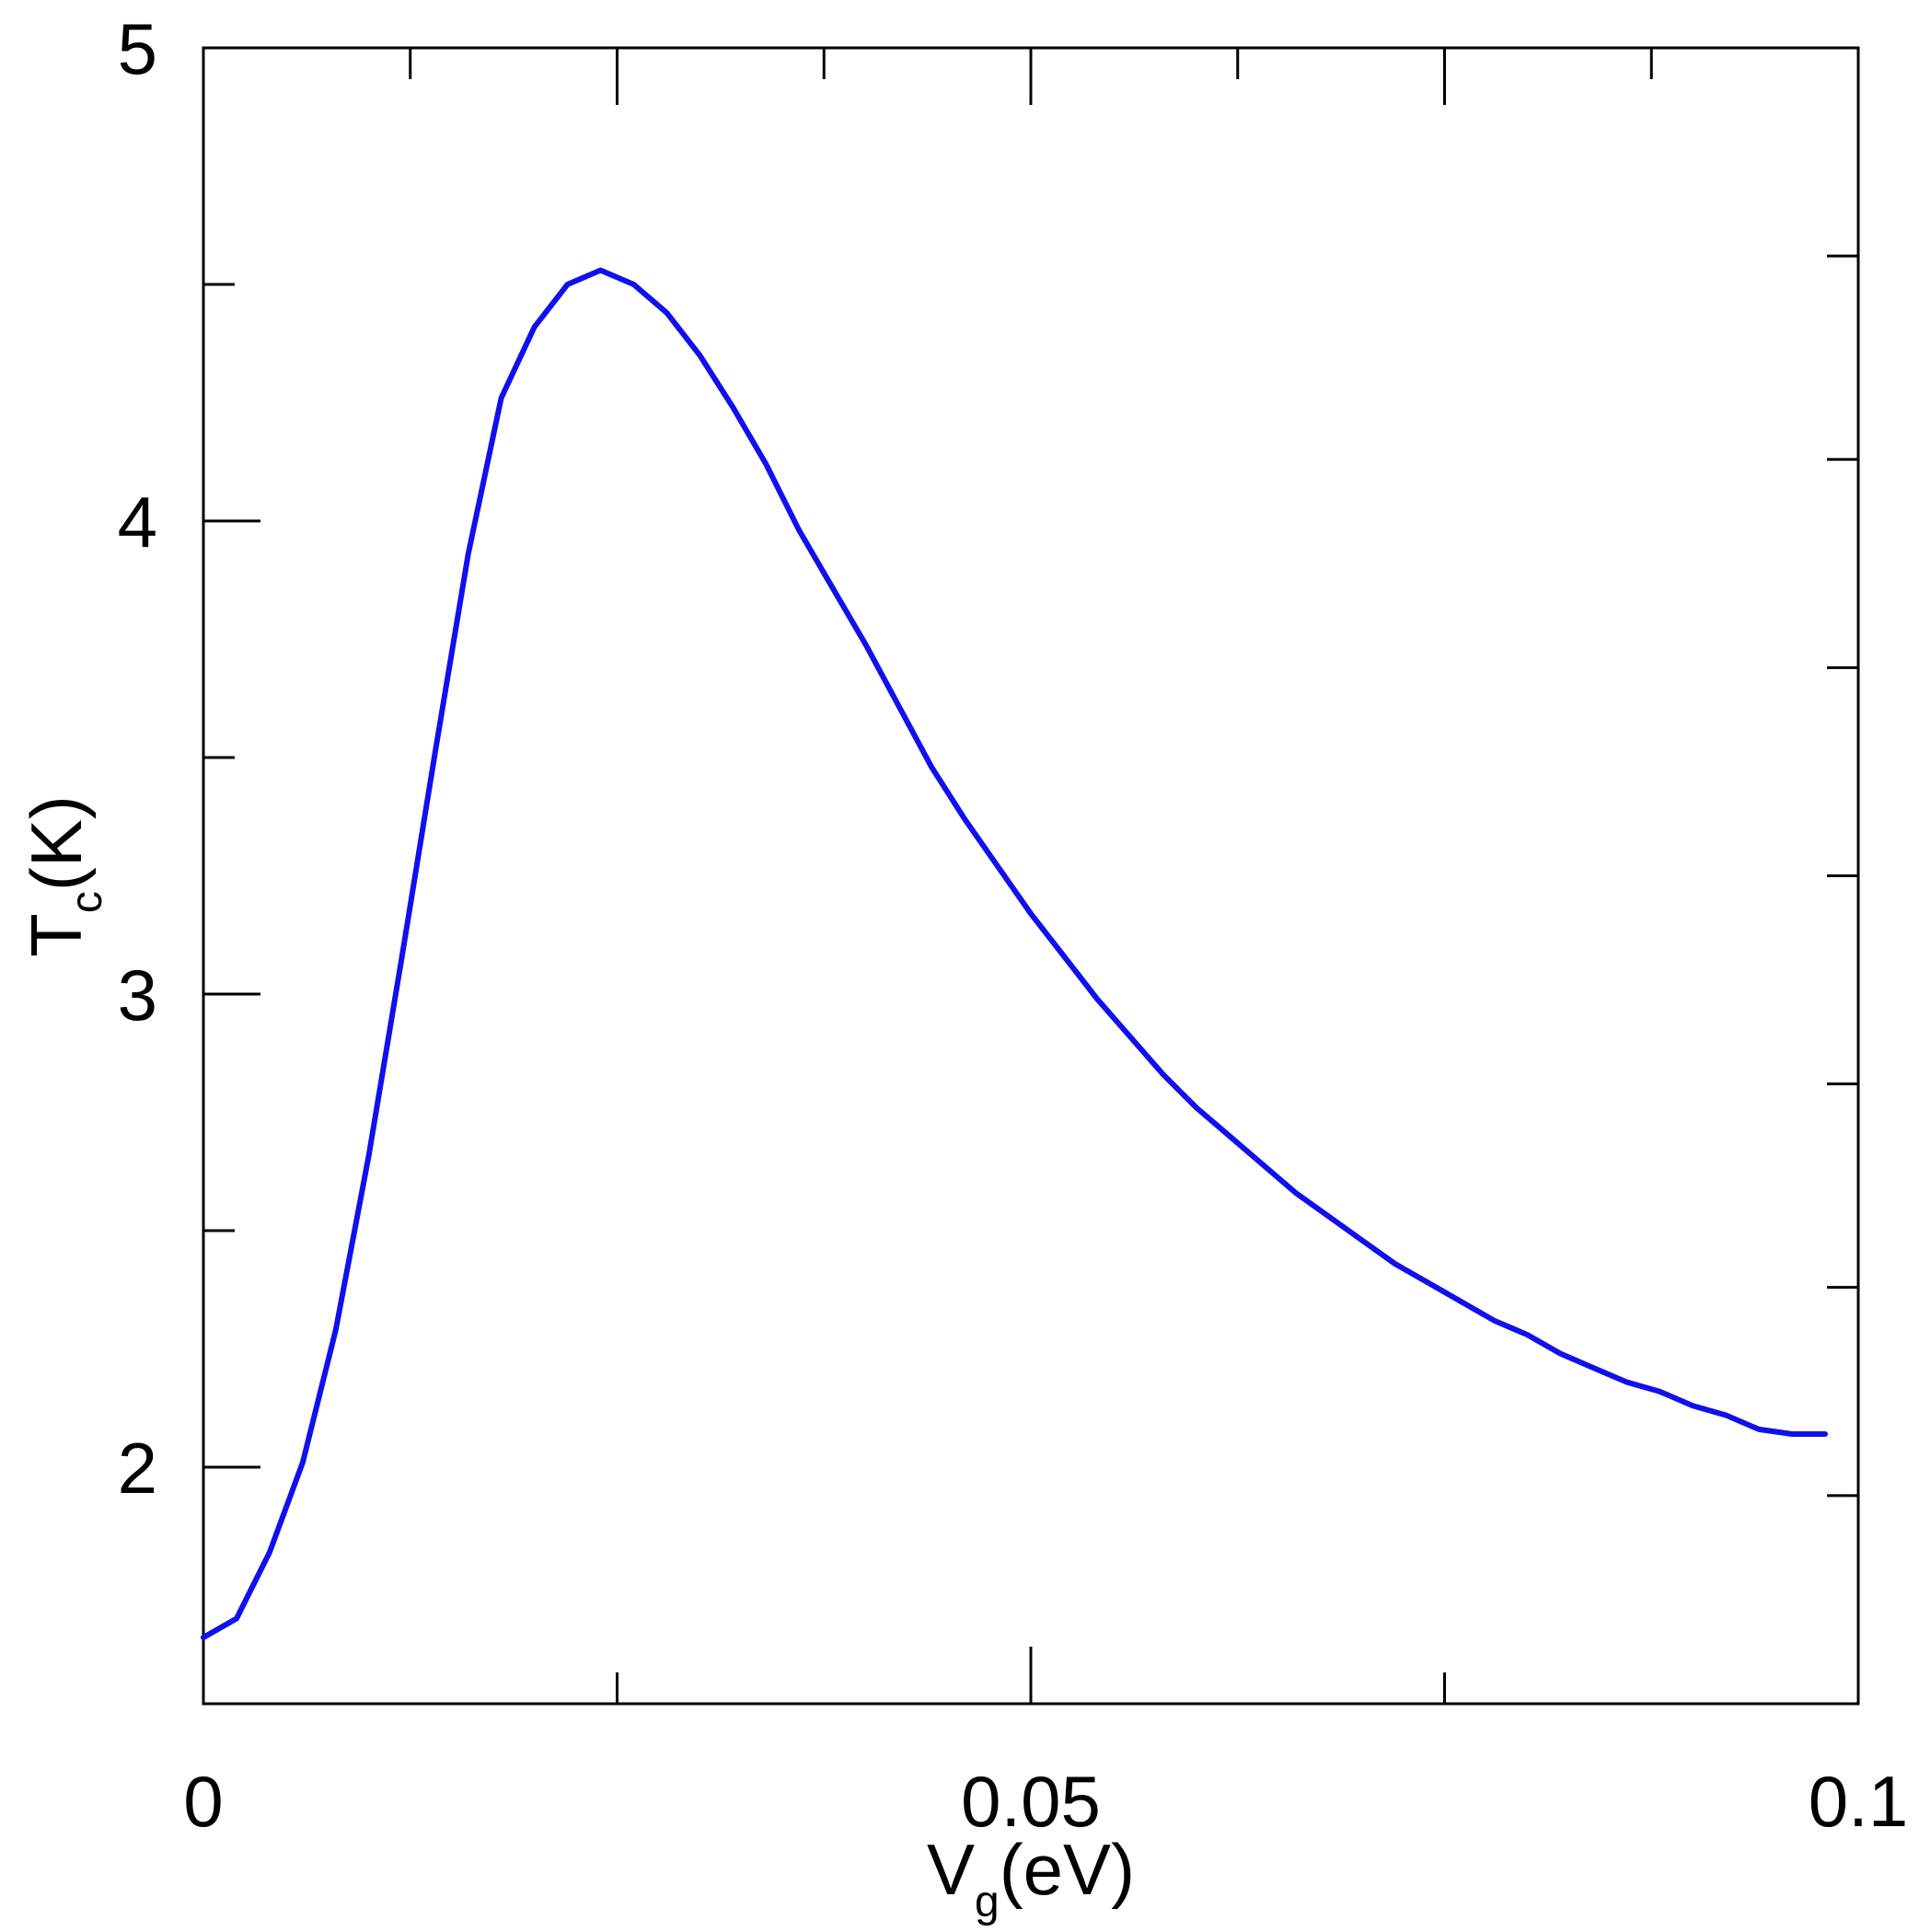 The height and width of the screenshot is (1932, 1919). Describe the element at coordinates (56, 935) in the screenshot. I see `y-axis-label-main: T` at that location.